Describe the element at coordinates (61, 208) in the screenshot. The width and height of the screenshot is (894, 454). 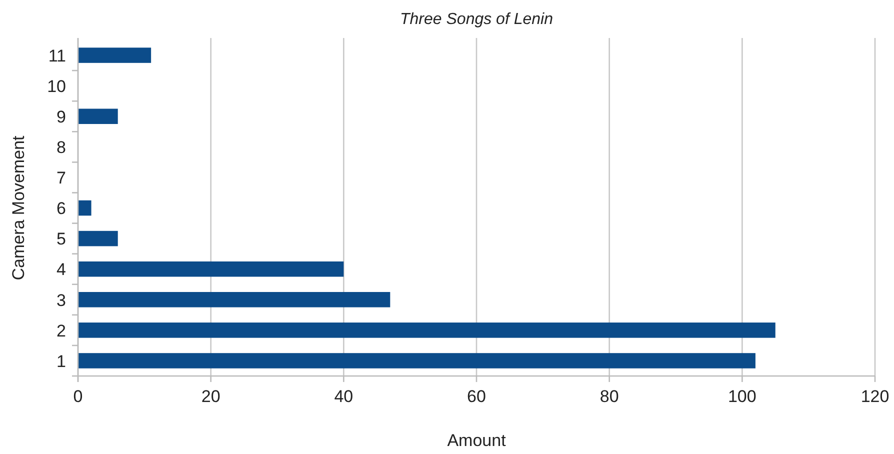
I see `y-tick-label: 6` at that location.